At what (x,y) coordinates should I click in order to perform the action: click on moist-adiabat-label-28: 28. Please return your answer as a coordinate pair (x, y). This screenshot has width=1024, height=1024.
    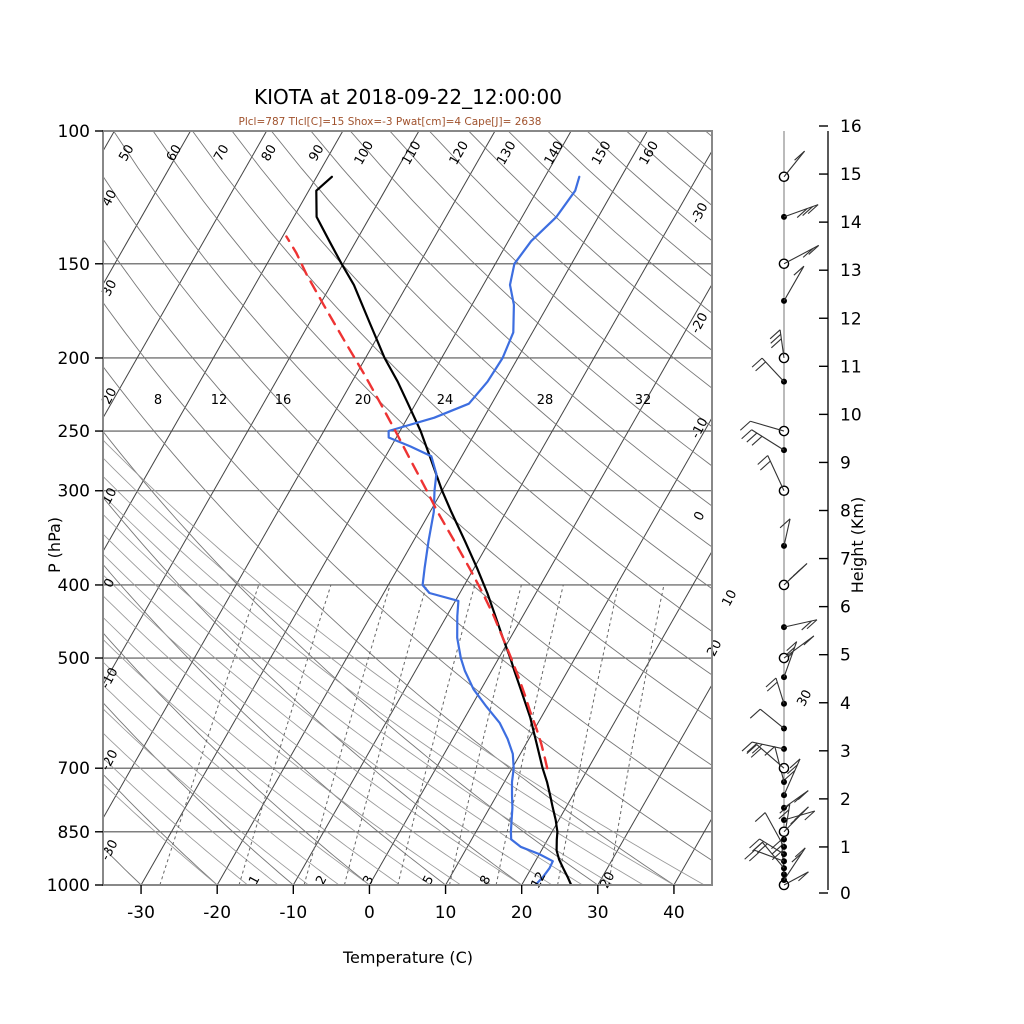
    Looking at the image, I should click on (545, 400).